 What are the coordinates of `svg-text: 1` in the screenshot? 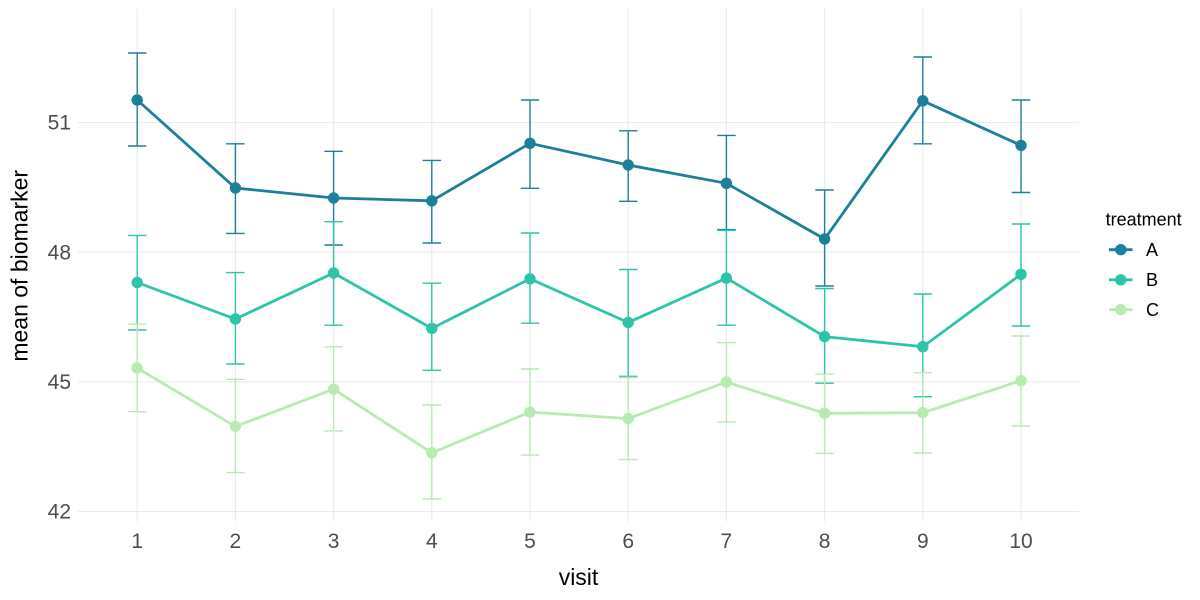 It's located at (137, 541).